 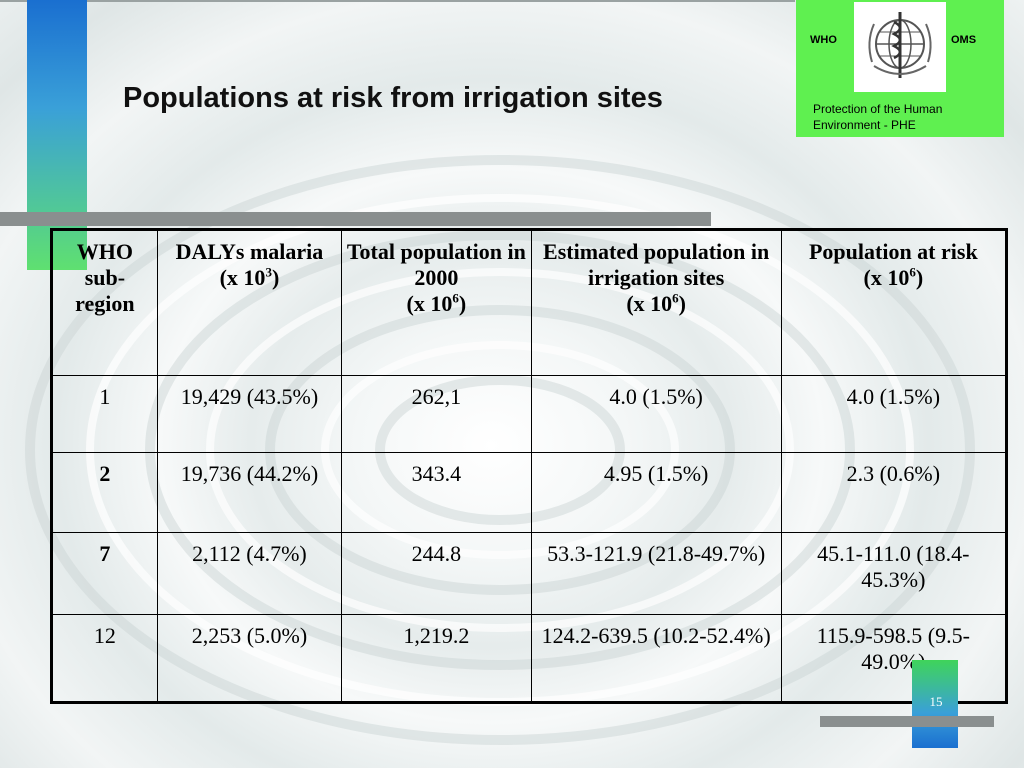 I want to click on header-label: Estimated population in irrigation sites, so click(x=656, y=264).